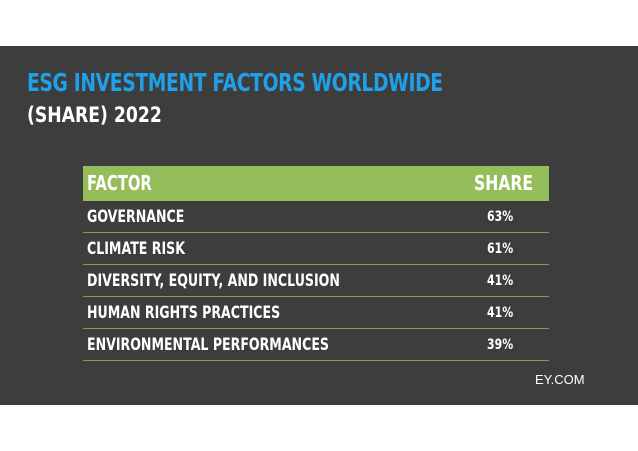  I want to click on table-row: DIVERSITY, EQUITY, AND INCLUSION 41%, so click(316, 281).